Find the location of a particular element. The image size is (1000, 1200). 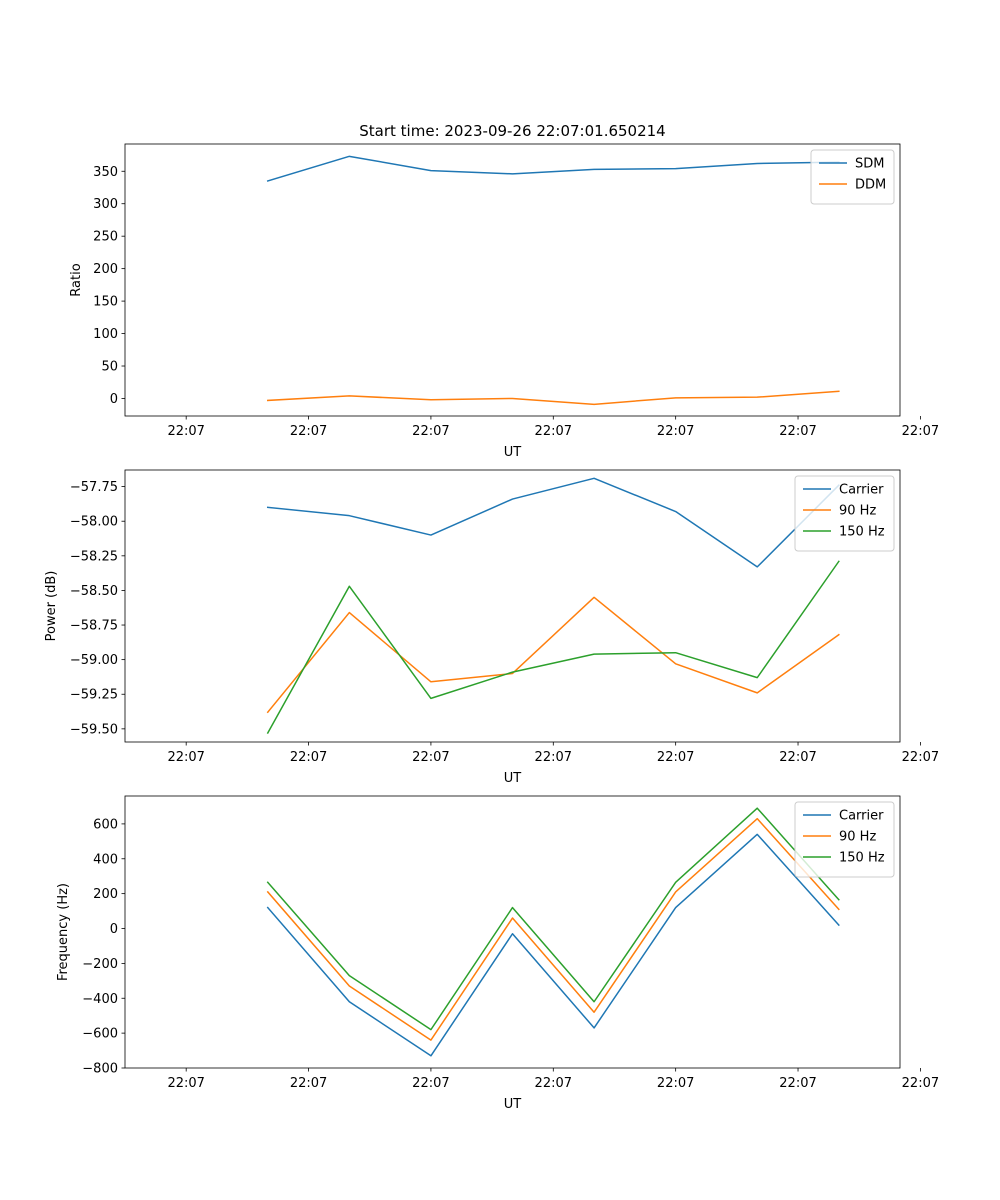

frequency-y-tick-label: −800 is located at coordinates (100, 1069).